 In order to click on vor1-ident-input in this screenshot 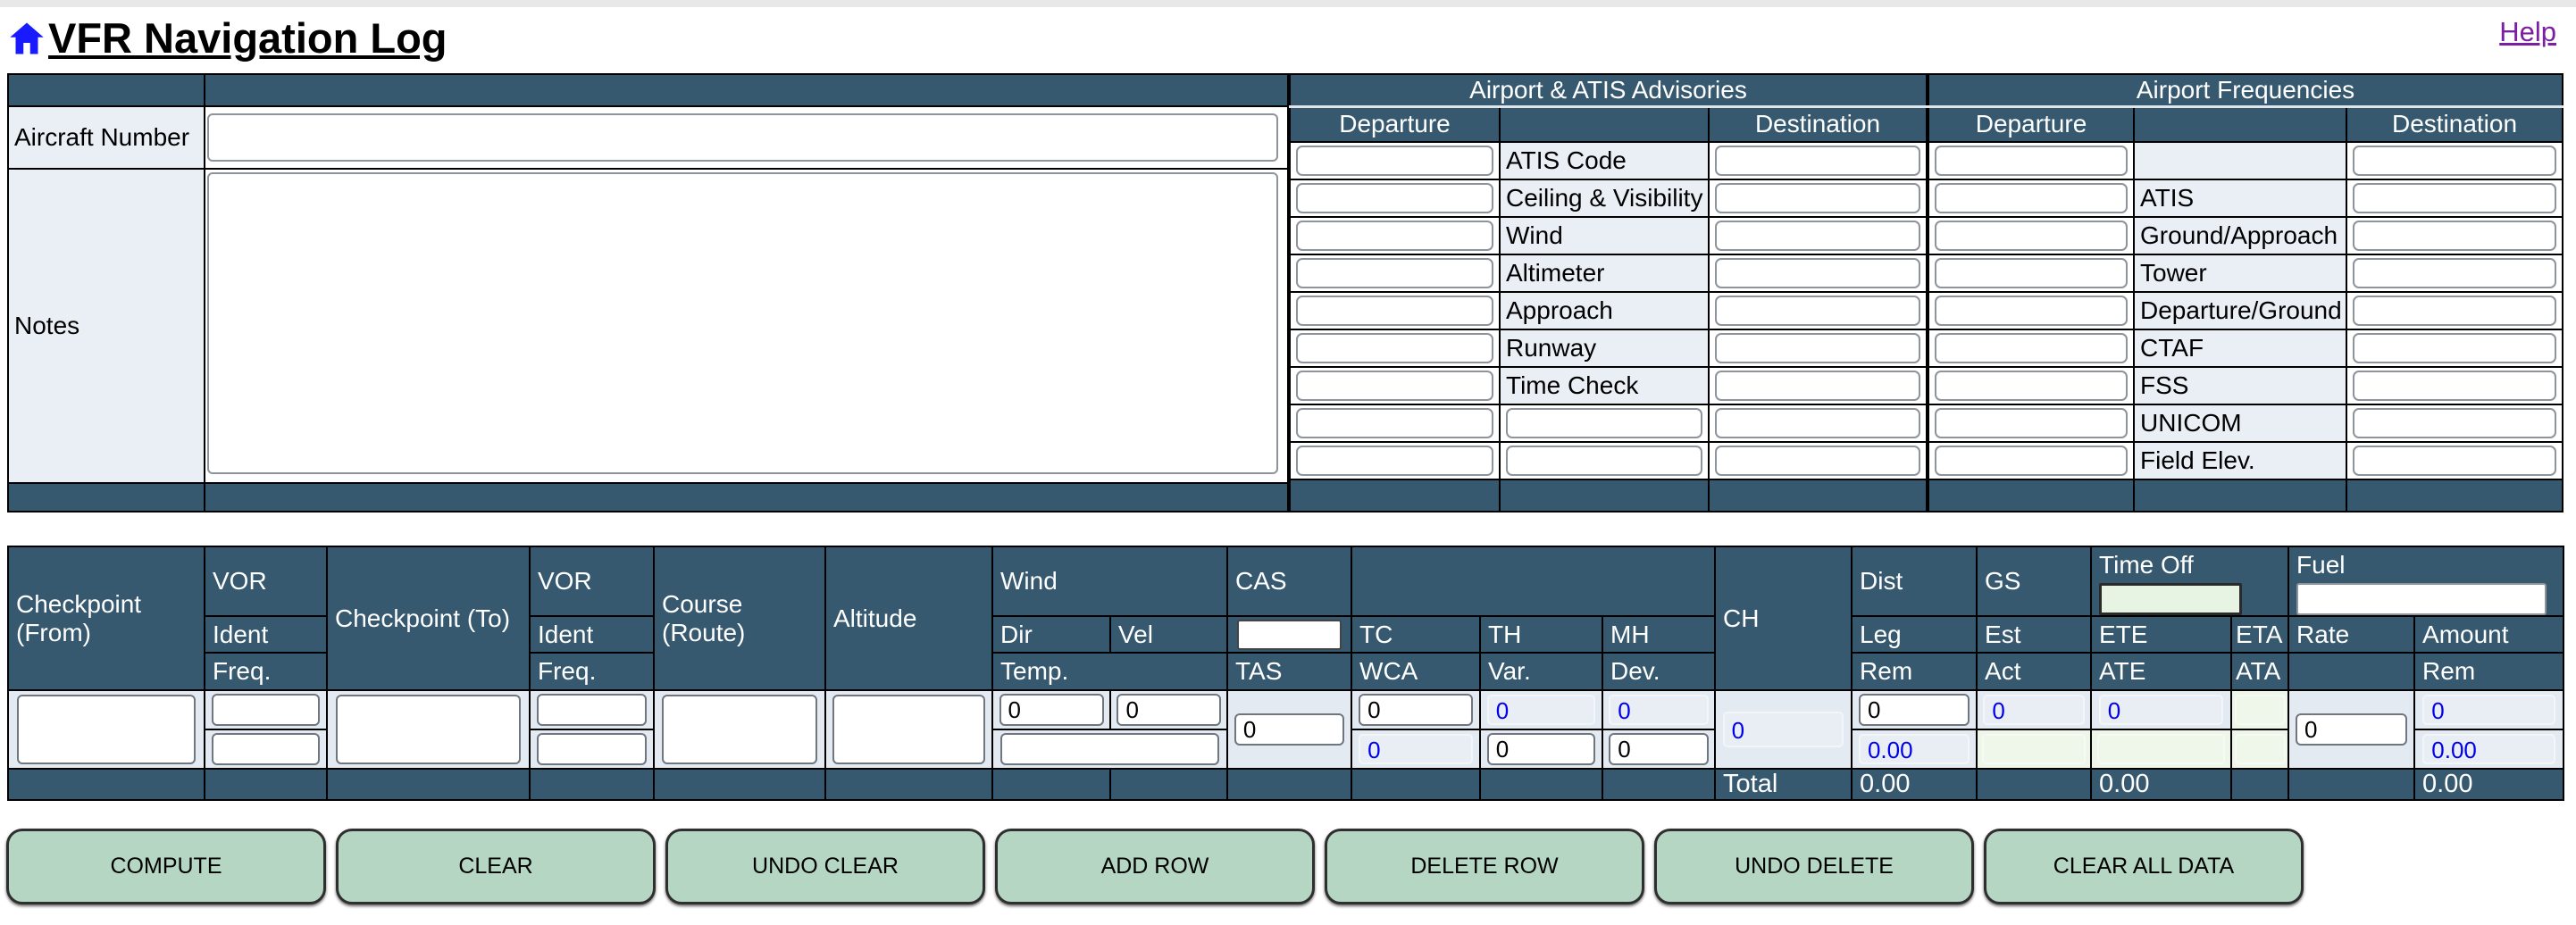, I will do `click(266, 710)`.